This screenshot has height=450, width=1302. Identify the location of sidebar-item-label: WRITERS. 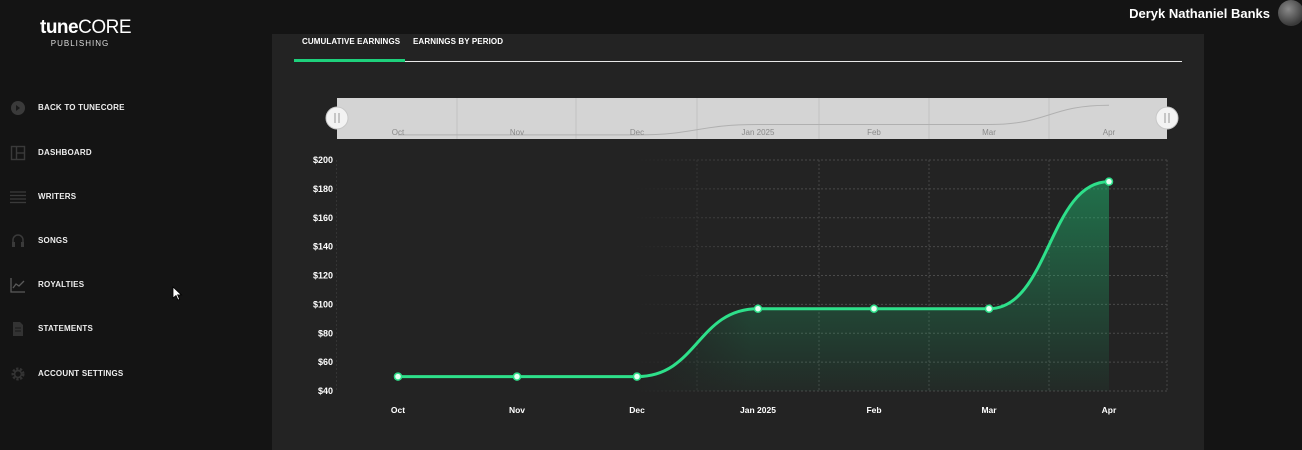
(57, 196).